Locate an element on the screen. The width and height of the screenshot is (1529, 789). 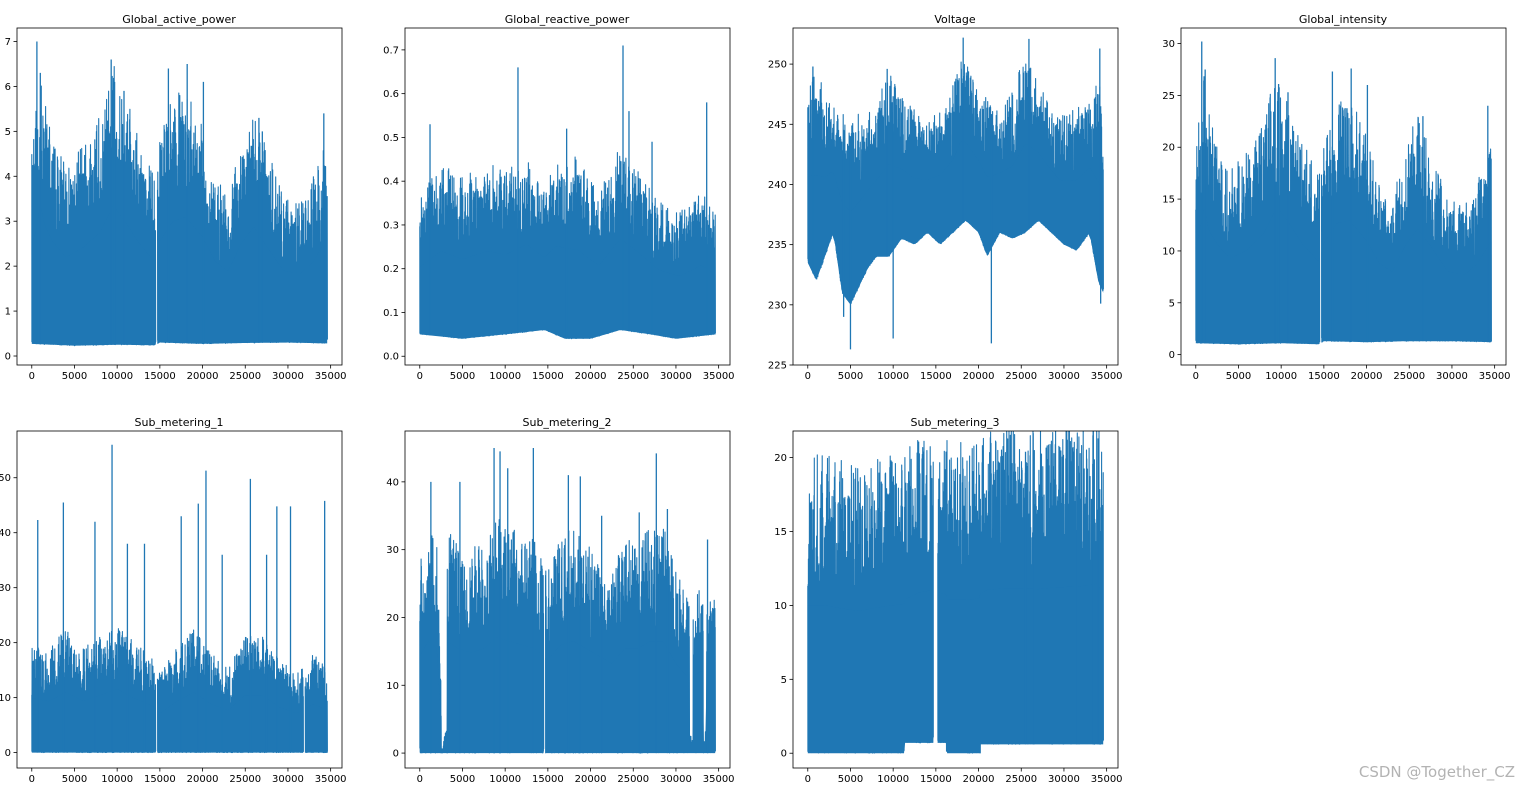
y-tick-label: 3 is located at coordinates (8, 222).